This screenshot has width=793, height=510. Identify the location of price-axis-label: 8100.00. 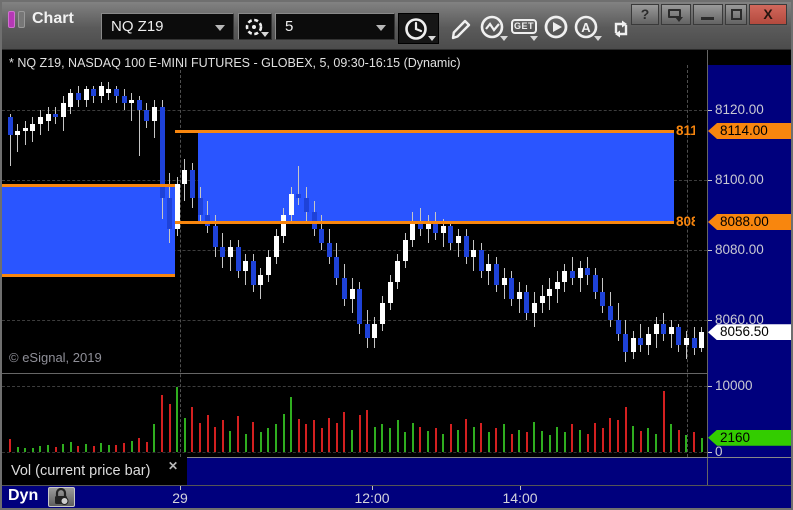
(739, 179).